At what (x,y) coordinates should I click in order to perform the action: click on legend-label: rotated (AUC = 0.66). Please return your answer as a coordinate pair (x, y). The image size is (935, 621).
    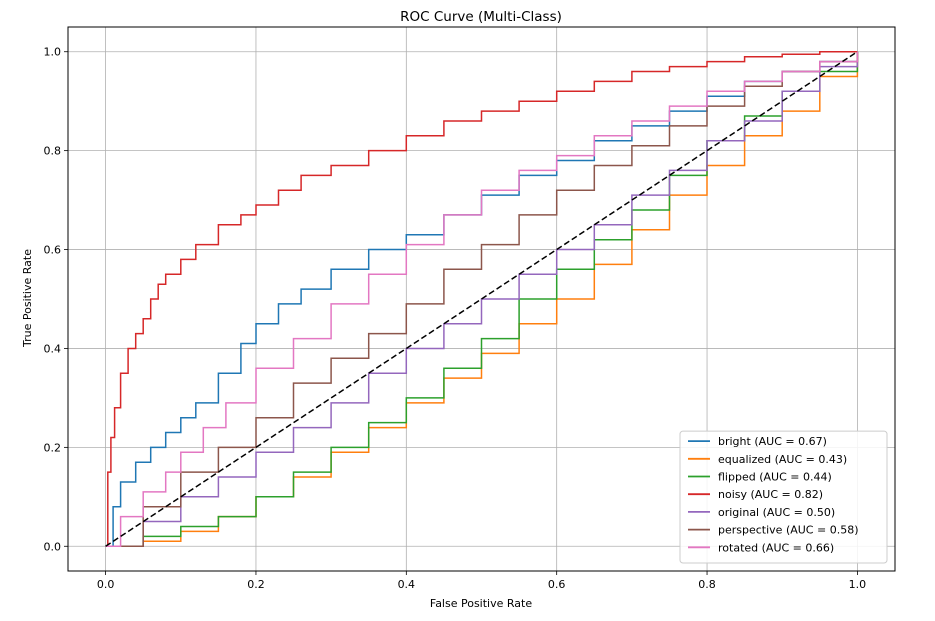
    Looking at the image, I should click on (776, 547).